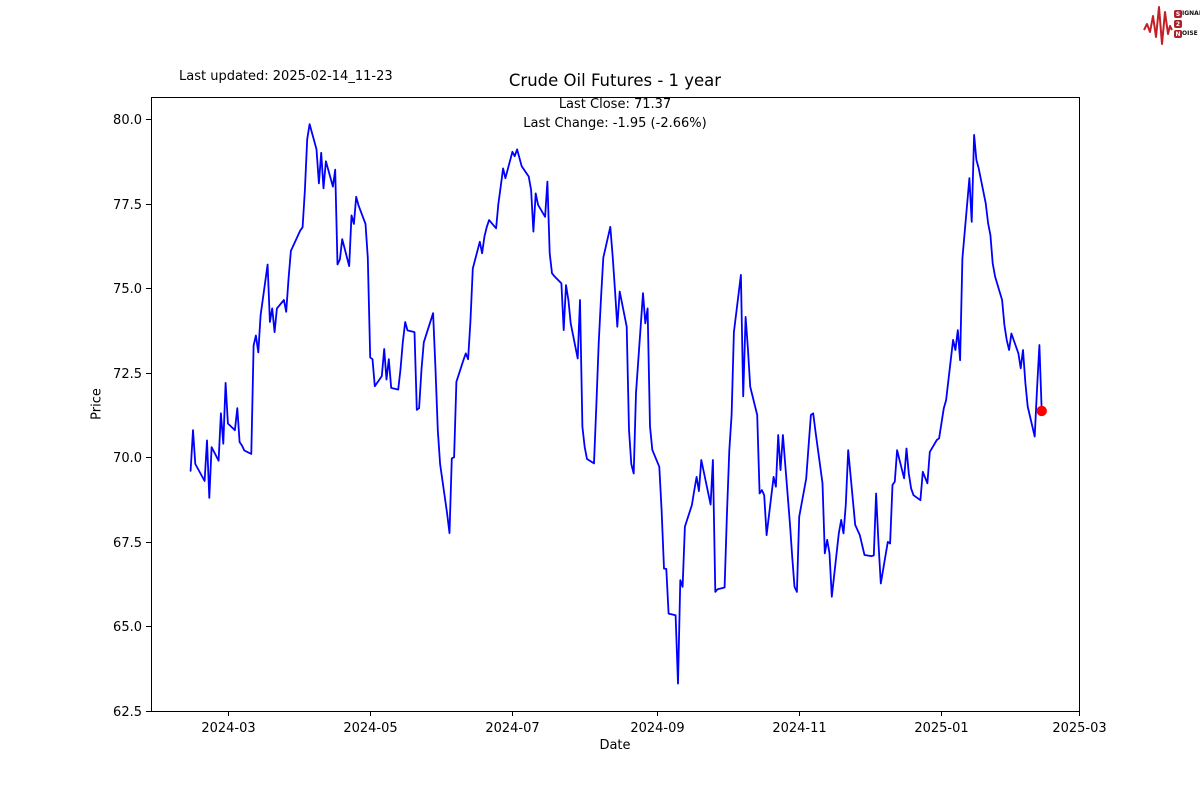  Describe the element at coordinates (799, 728) in the screenshot. I see `svg-text: 2024-11` at that location.